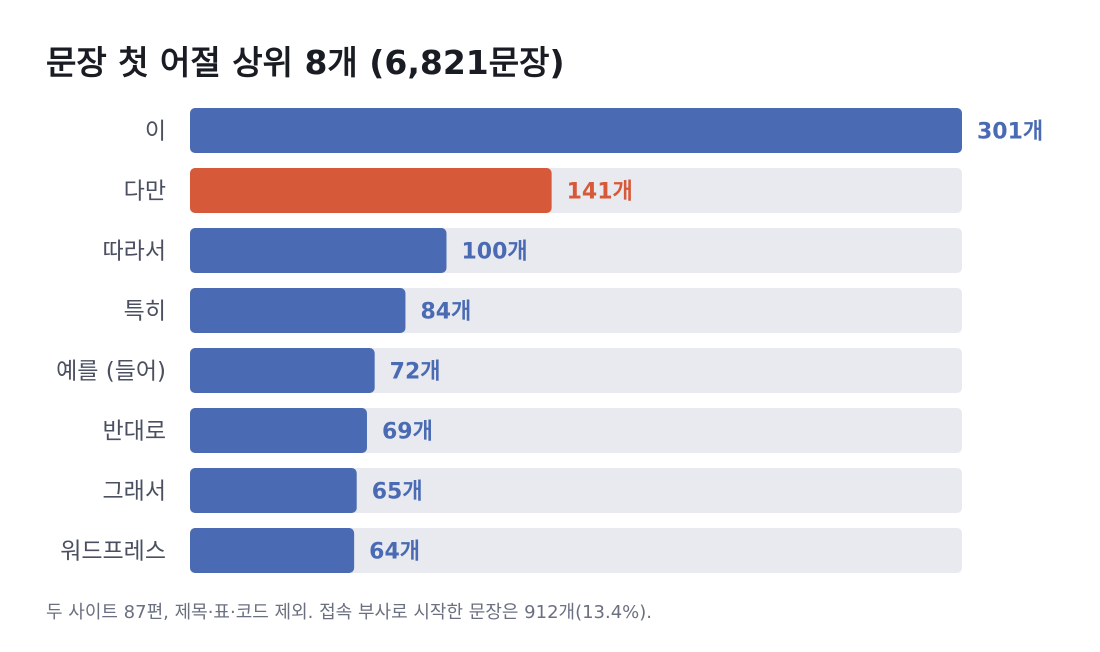 The height and width of the screenshot is (652, 1100). I want to click on category-label: 반대로, so click(134, 432).